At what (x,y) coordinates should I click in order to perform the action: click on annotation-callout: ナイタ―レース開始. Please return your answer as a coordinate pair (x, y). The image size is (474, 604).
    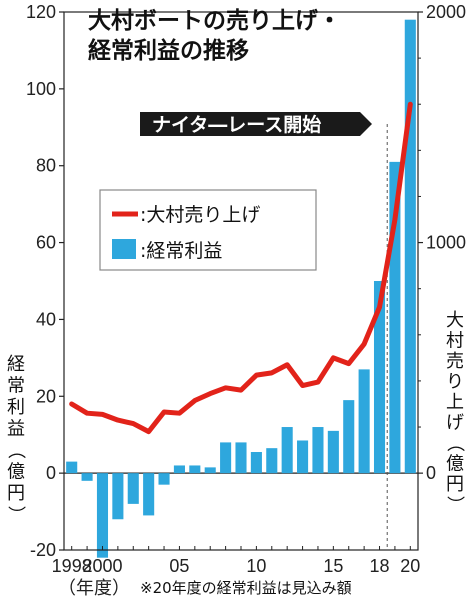
    Looking at the image, I should click on (256, 124).